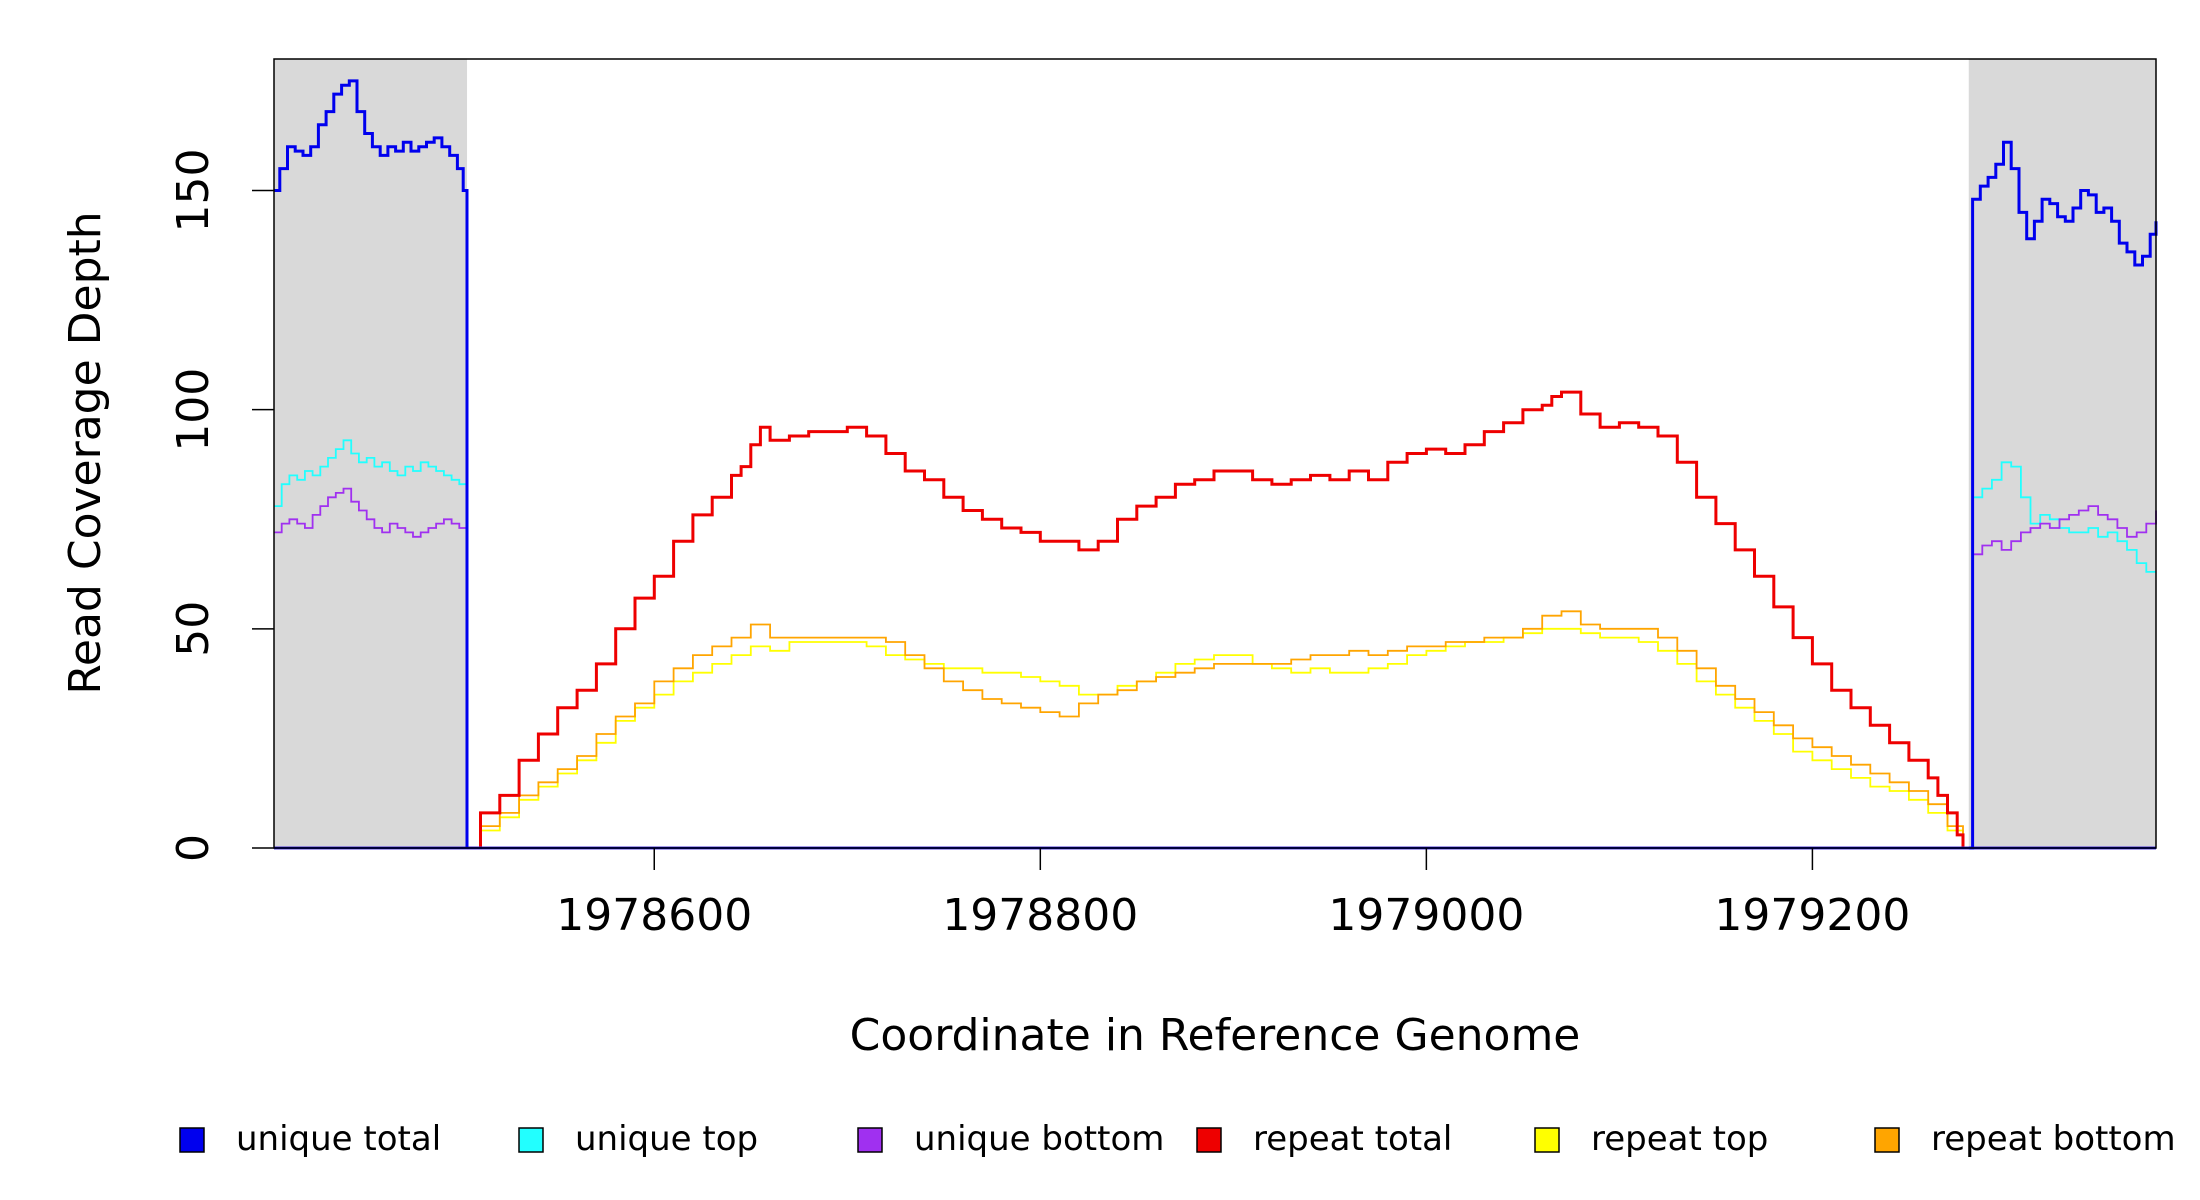 This screenshot has width=2200, height=1200. What do you see at coordinates (338, 1139) in the screenshot?
I see `legend-label-unique-total: unique total` at bounding box center [338, 1139].